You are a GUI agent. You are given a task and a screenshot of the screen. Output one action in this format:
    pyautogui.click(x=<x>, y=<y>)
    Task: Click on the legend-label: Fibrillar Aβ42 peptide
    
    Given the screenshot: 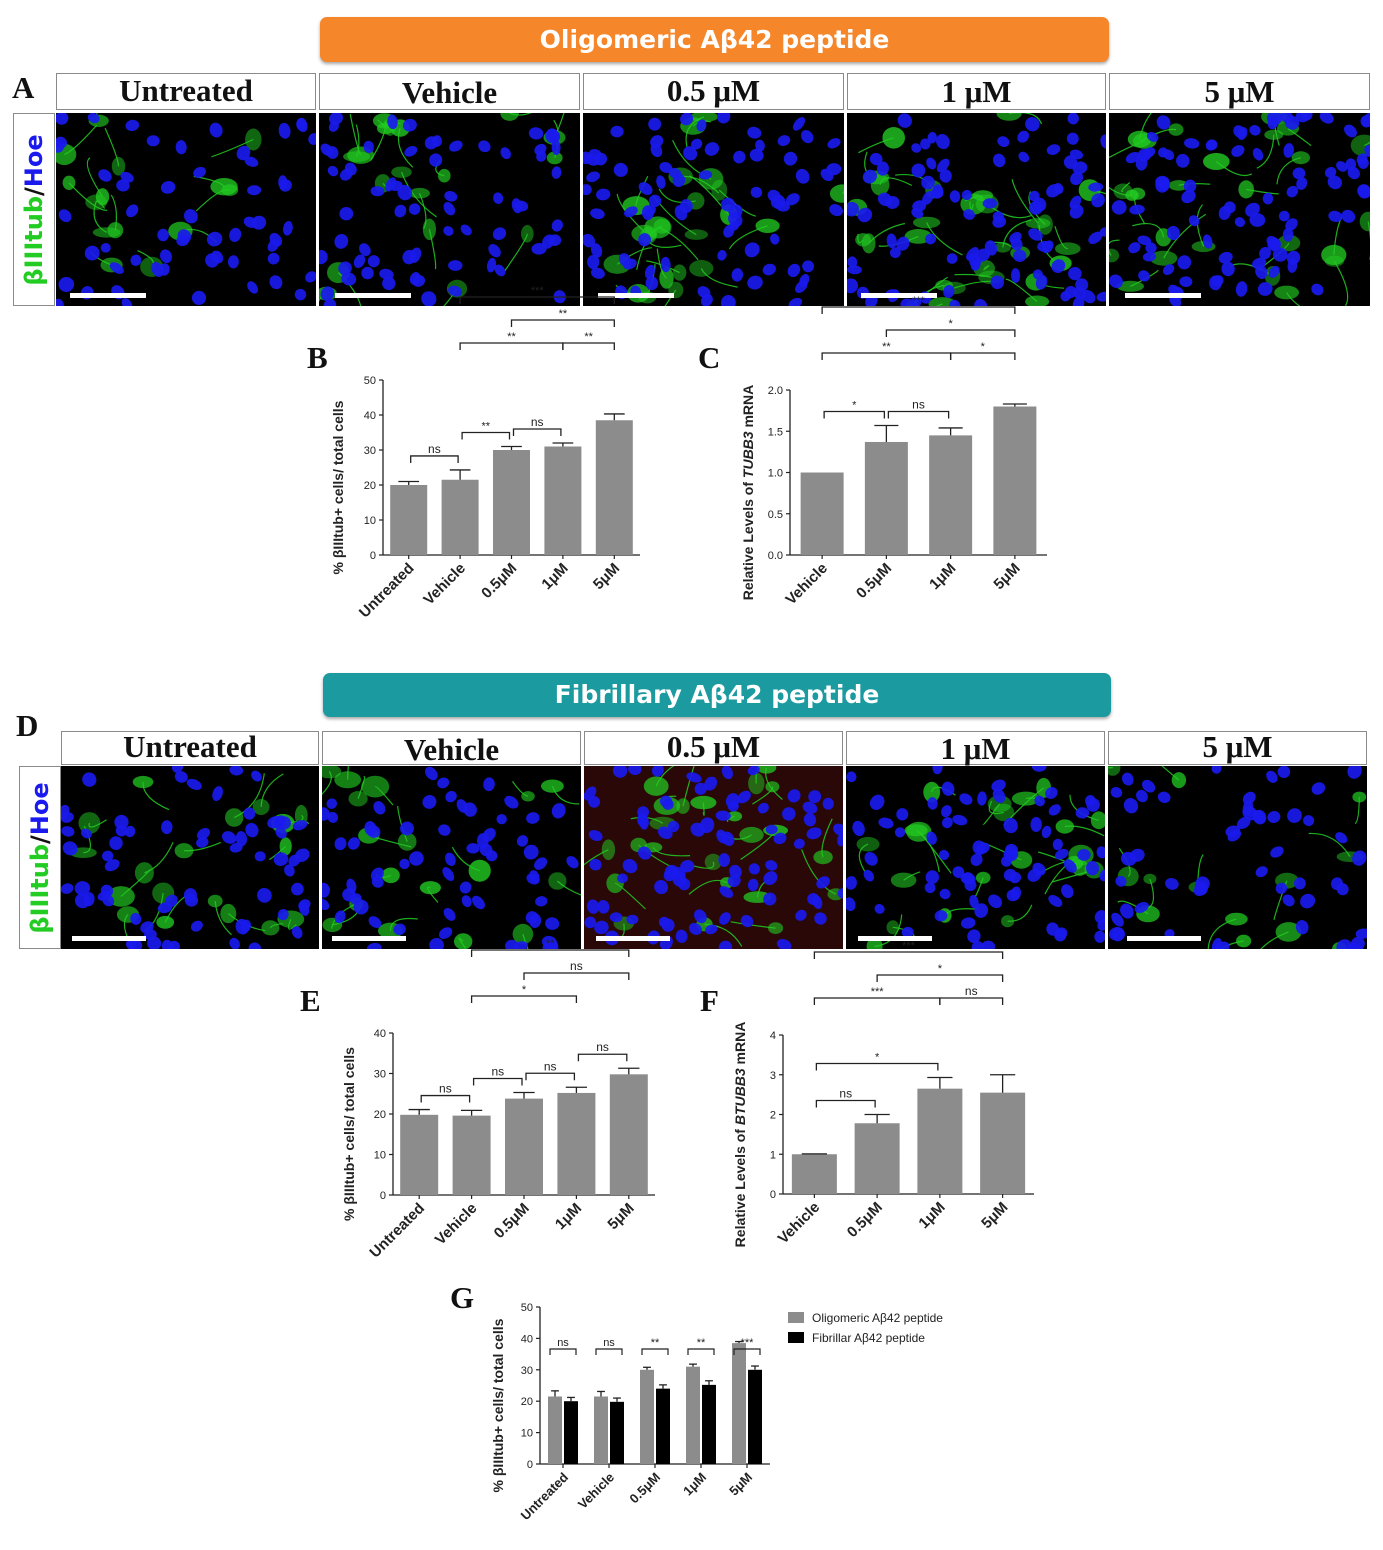 What is the action you would take?
    pyautogui.click(x=868, y=1338)
    